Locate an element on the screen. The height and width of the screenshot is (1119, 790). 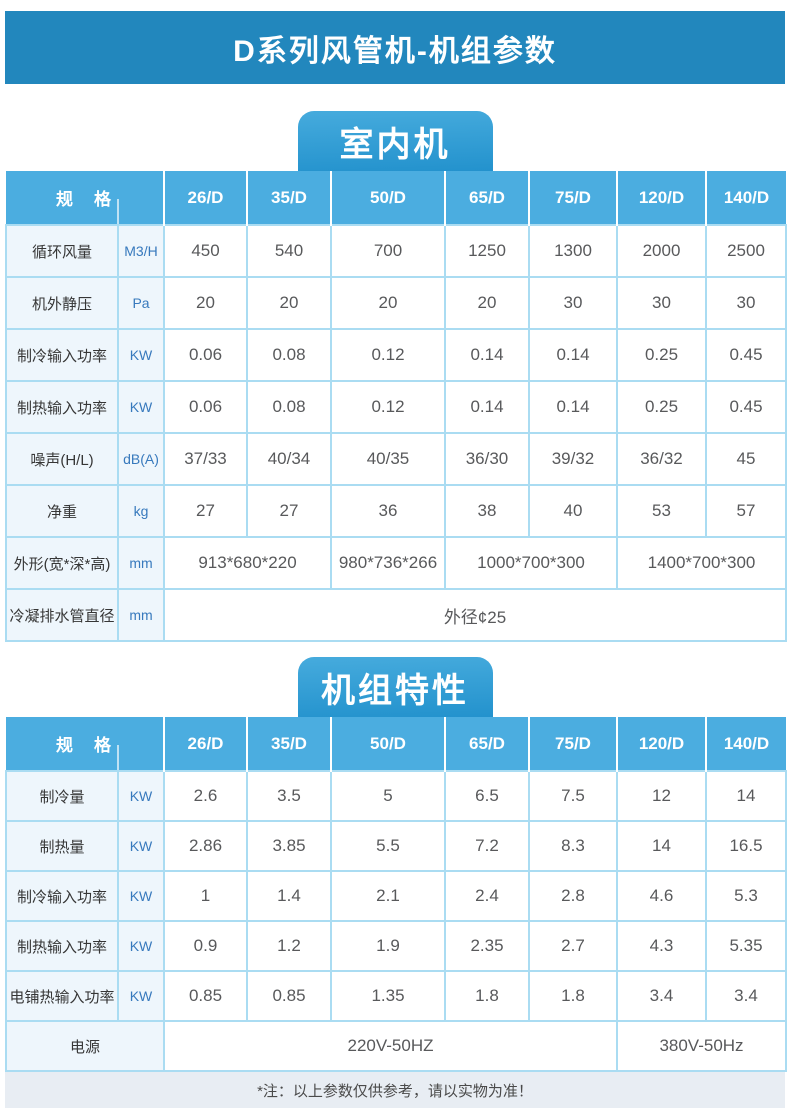
value-cell: 450 is located at coordinates (205, 251).